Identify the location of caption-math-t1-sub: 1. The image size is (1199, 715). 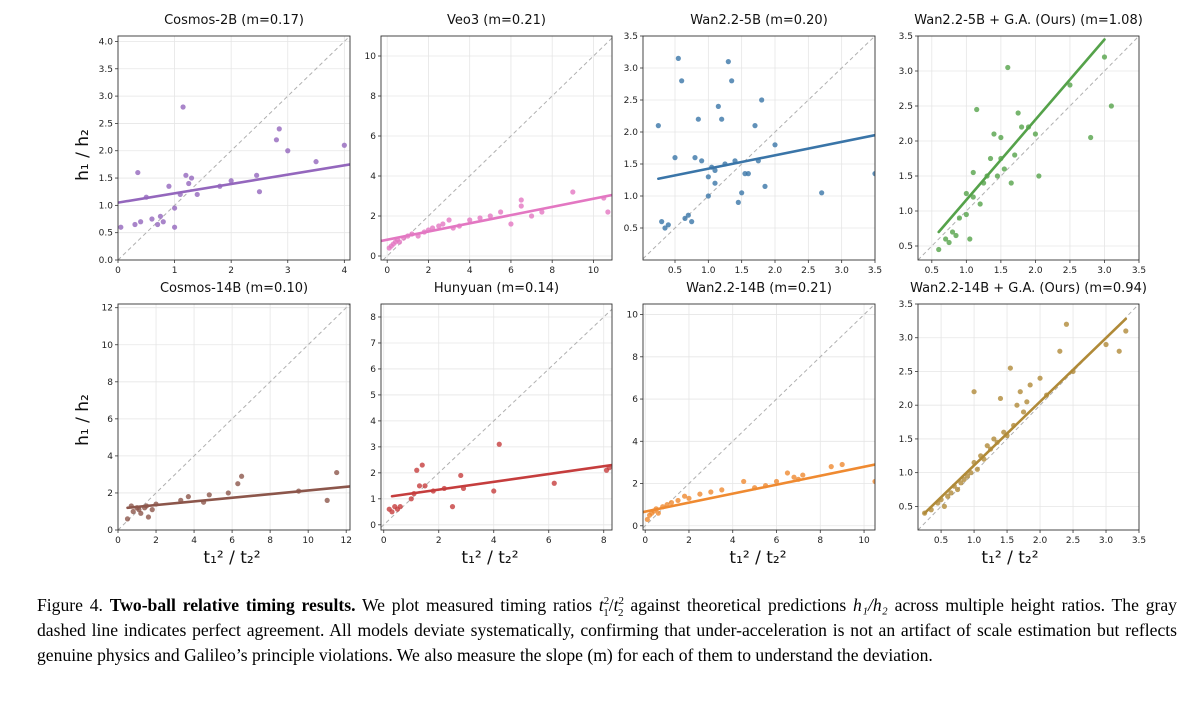
(606, 612).